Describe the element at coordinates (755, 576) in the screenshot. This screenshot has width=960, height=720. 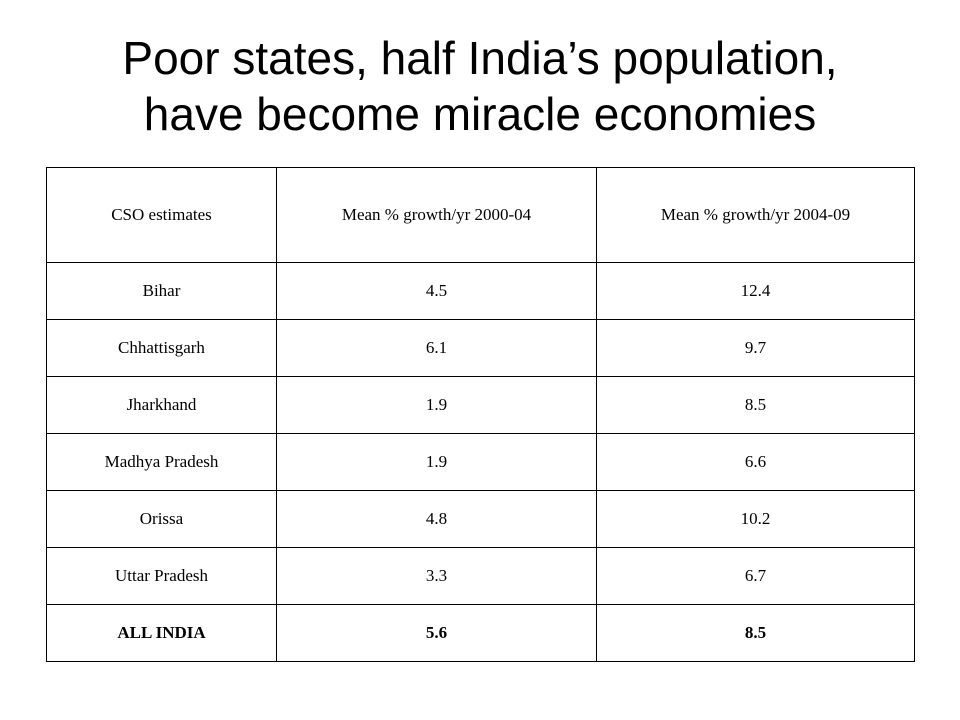
I see `growth-2004-09-cell: 6.7` at that location.